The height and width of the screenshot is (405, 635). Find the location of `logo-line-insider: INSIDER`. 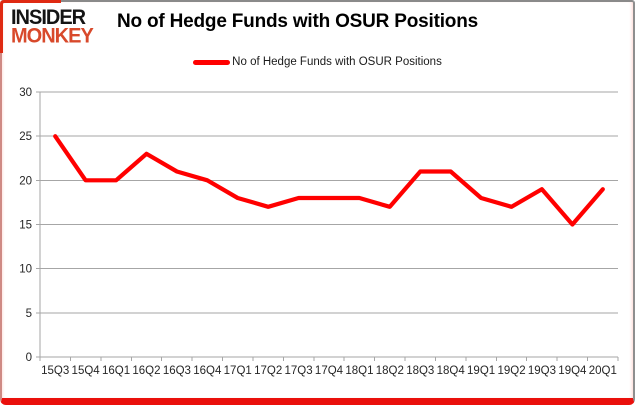

logo-line-insider: INSIDER is located at coordinates (48, 17).